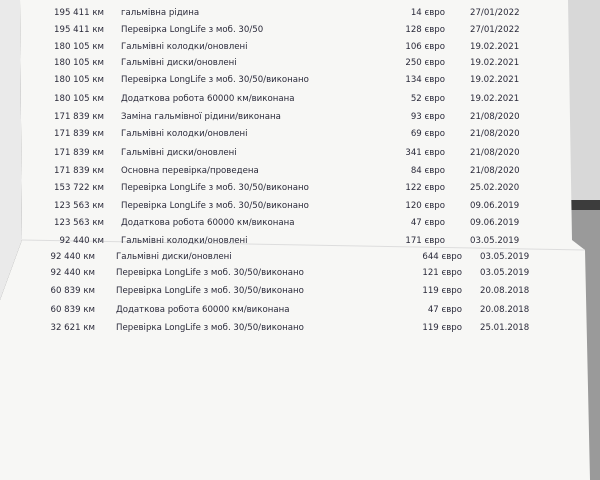 This screenshot has height=480, width=600. What do you see at coordinates (427, 13) in the screenshot?
I see `price: 14 євро` at bounding box center [427, 13].